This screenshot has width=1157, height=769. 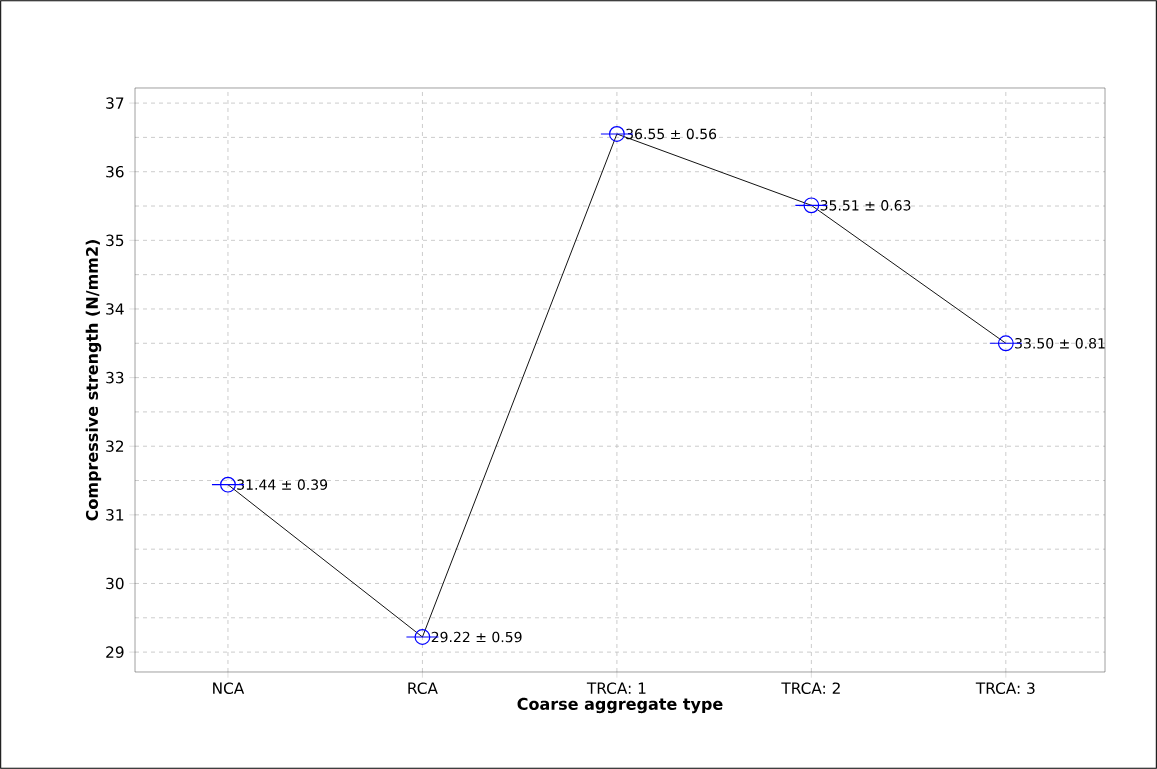 I want to click on data-label: 35.51 ± 0.63, so click(x=865, y=205).